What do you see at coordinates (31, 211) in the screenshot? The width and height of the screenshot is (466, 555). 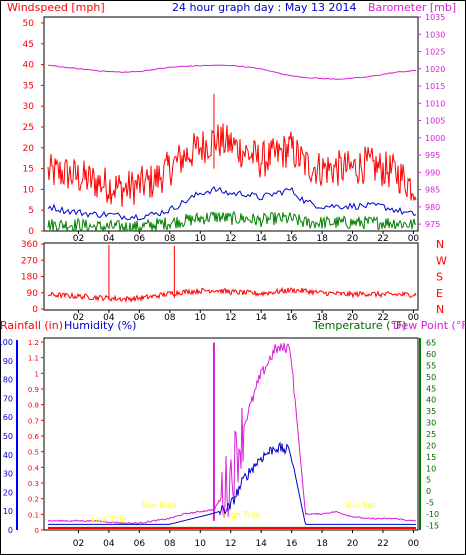 I see `wind-y-tick-label: 5` at bounding box center [31, 211].